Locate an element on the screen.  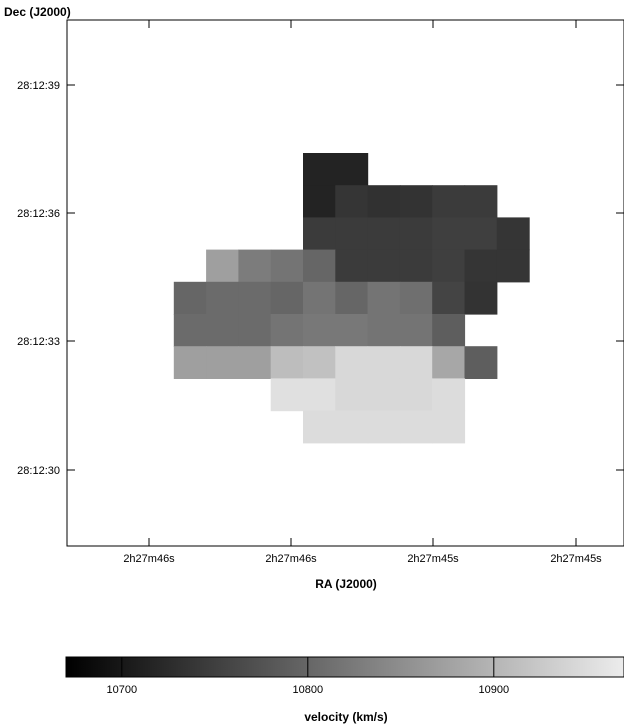
colorbar-tick-label: 10800 is located at coordinates (308, 690).